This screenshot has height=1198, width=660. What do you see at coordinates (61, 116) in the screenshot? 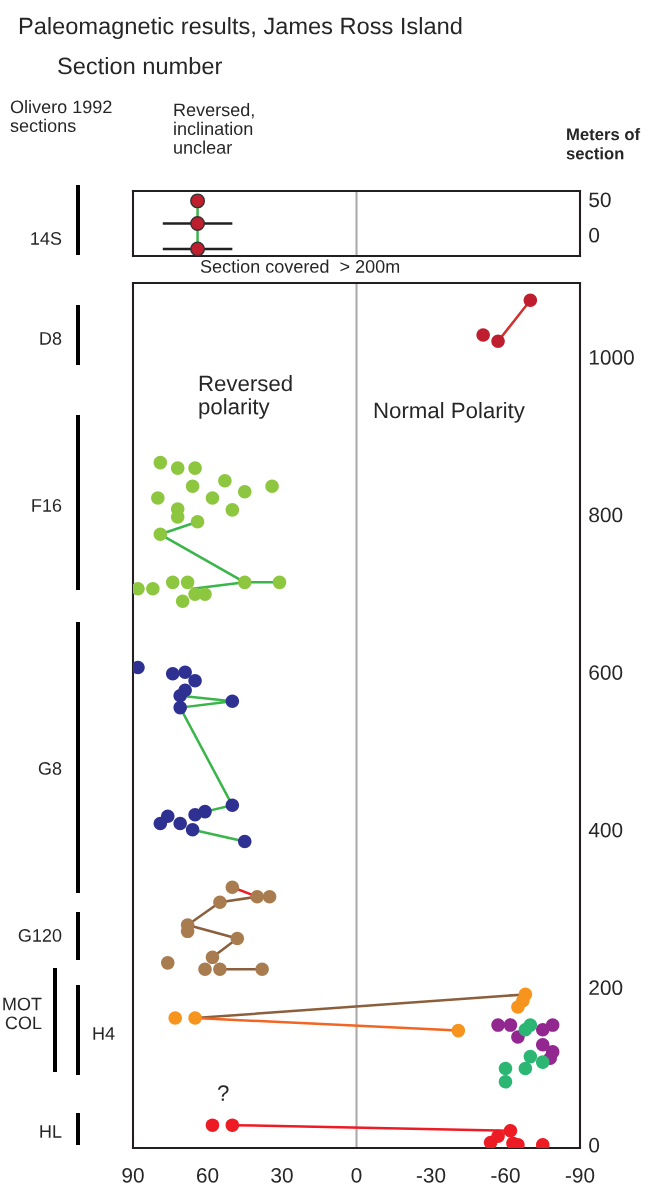
I see `text: Olivero 1992 sections` at bounding box center [61, 116].